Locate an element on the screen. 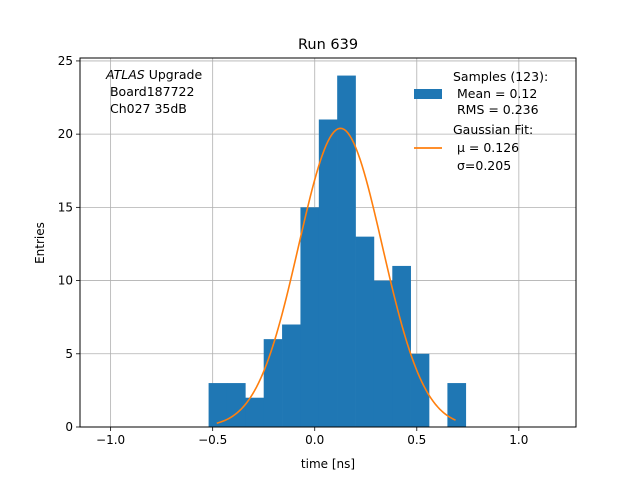 The image size is (640, 480). legend-samples-swatch is located at coordinates (428, 94).